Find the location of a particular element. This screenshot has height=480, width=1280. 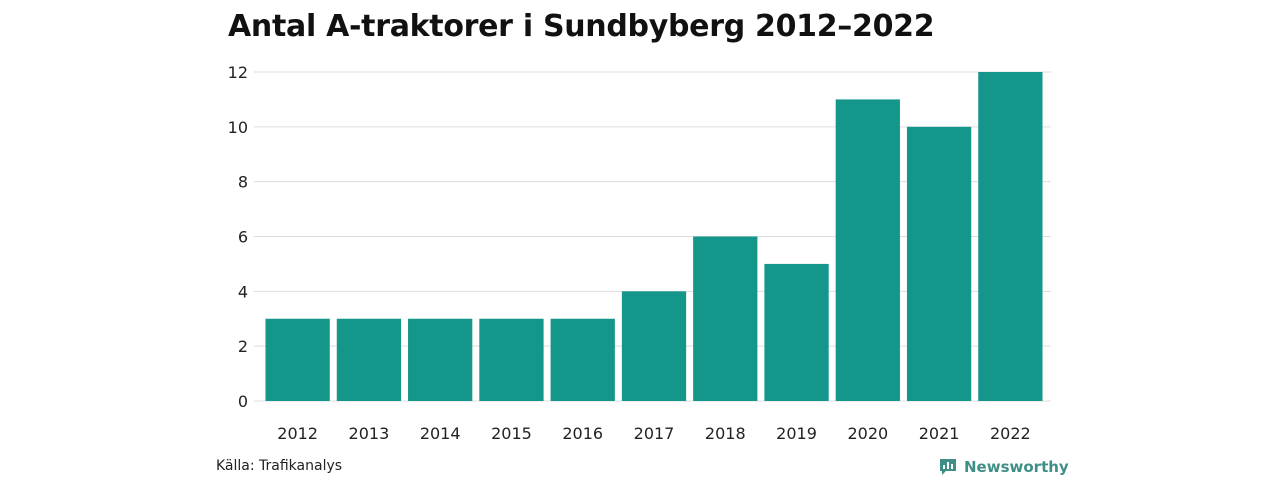

y-tick-label: 2 is located at coordinates (243, 346).